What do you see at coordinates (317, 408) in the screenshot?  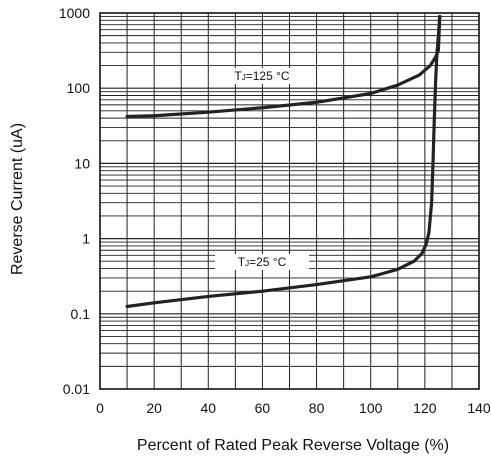 I see `x-tick-label: 80` at bounding box center [317, 408].